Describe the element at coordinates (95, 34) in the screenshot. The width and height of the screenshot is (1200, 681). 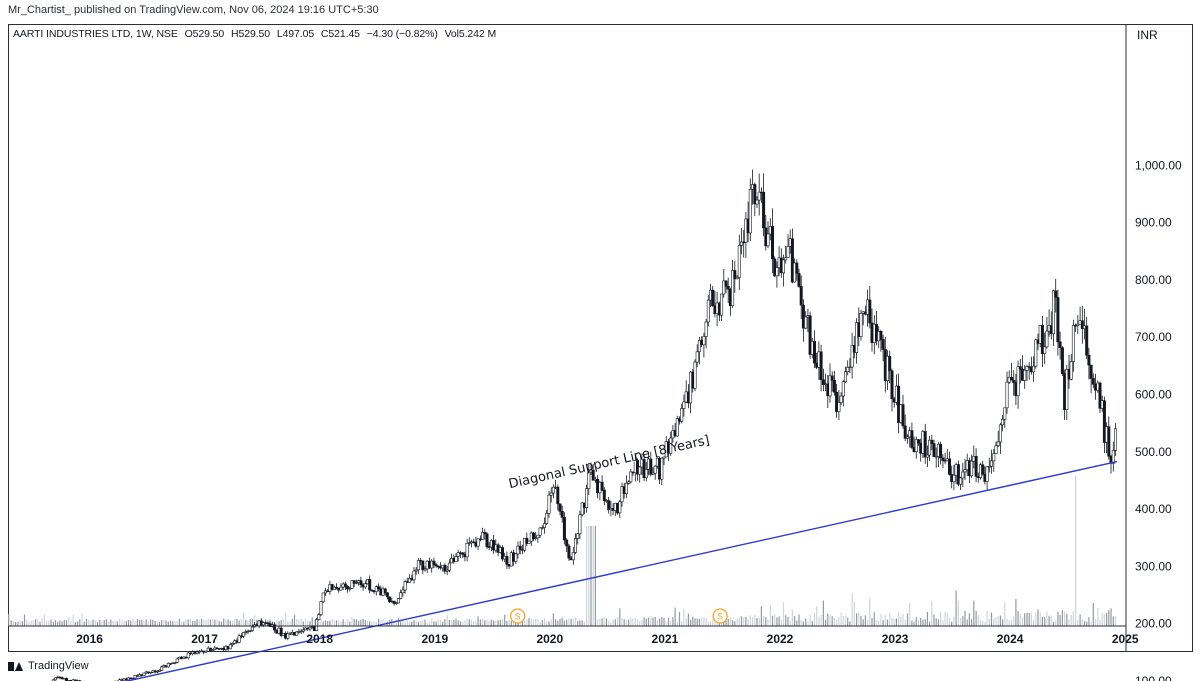
I see `symbol-name: AARTI INDUSTRIES LTD, 1W, NSE` at that location.